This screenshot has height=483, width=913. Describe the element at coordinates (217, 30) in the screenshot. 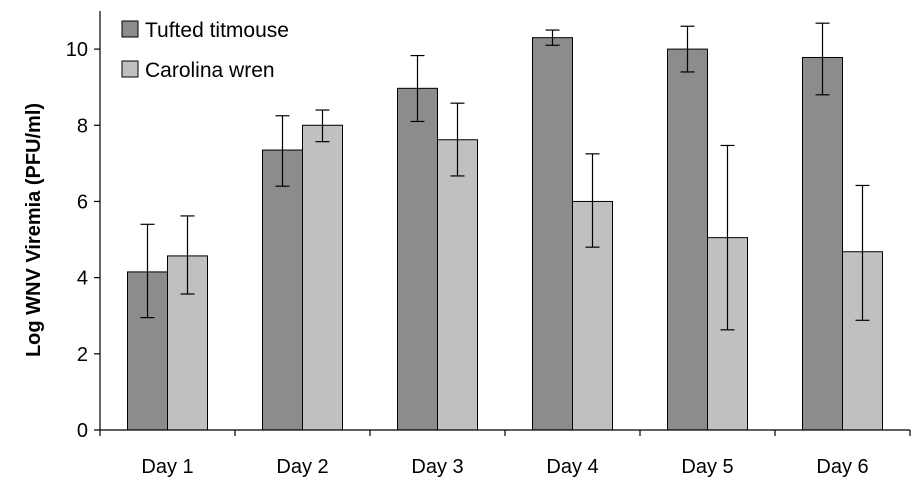

I see `legend-label-1: Tufted titmouse` at that location.